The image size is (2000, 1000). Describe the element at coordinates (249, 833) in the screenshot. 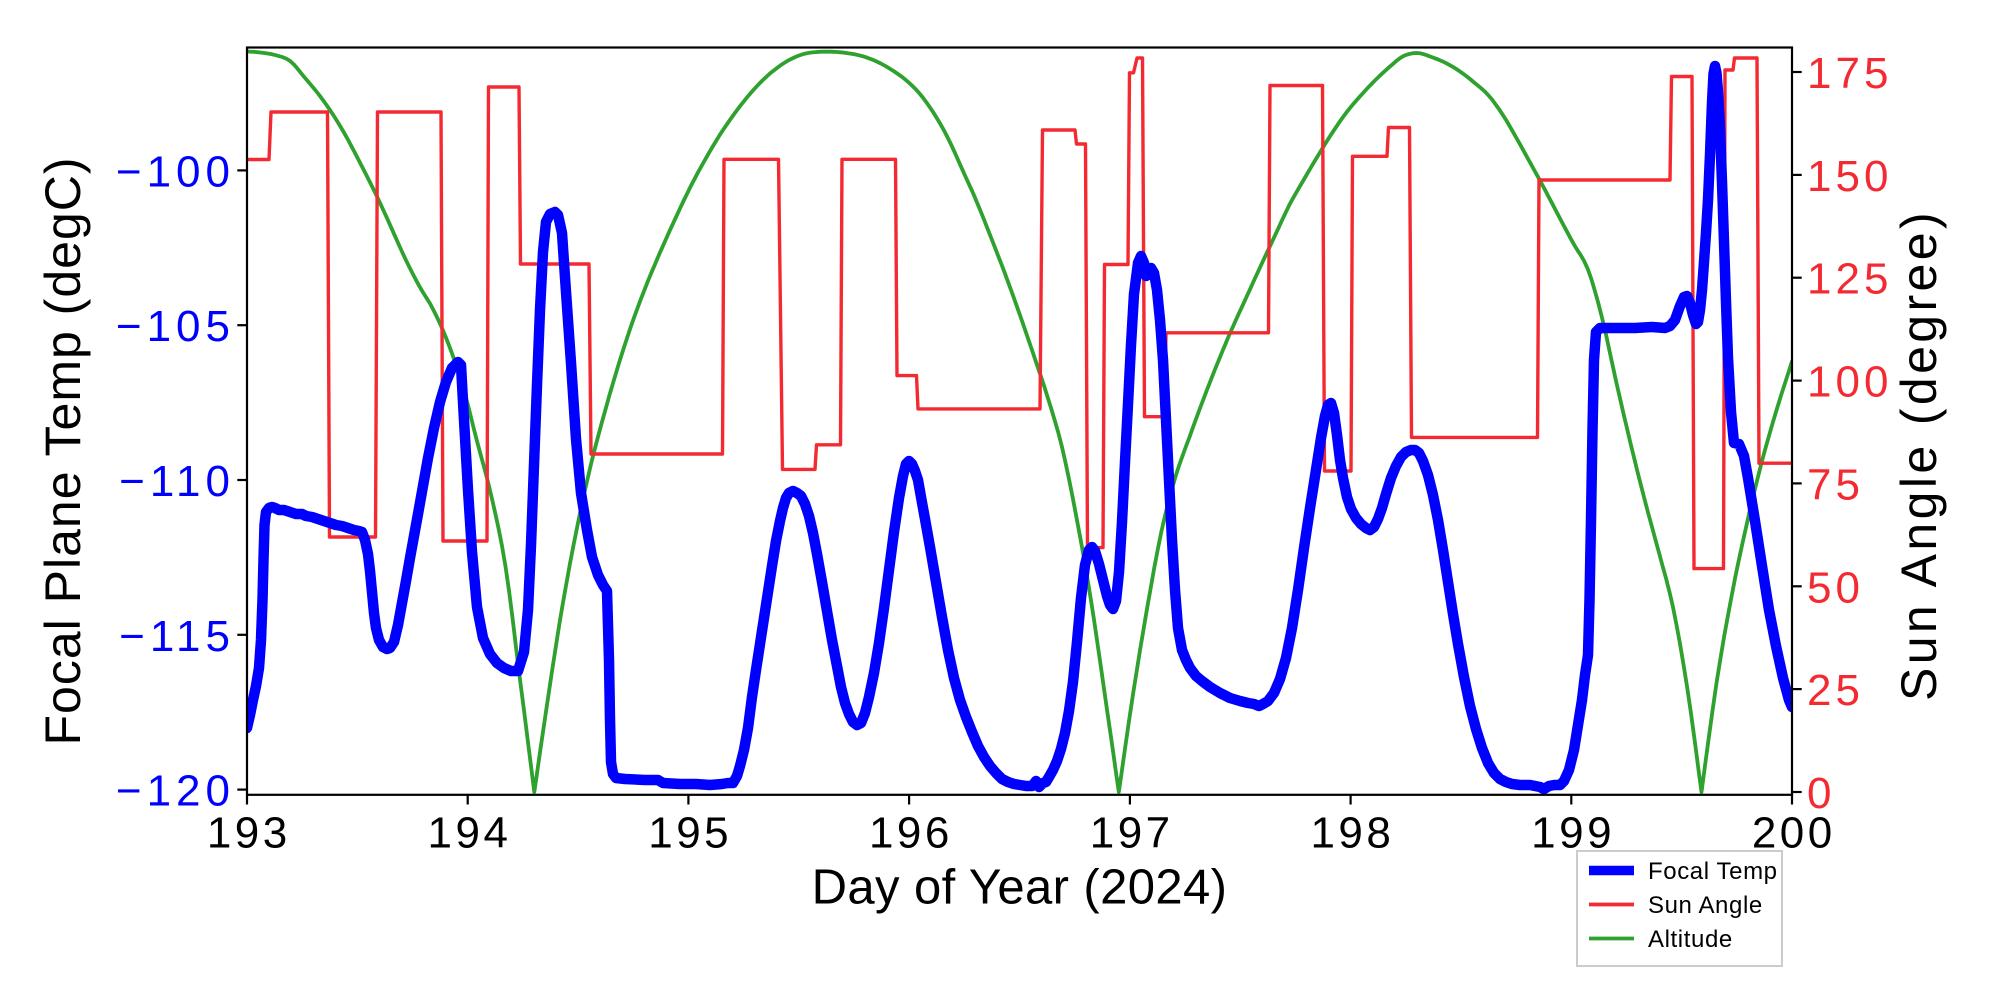

I see `svg-text: 193` at that location.